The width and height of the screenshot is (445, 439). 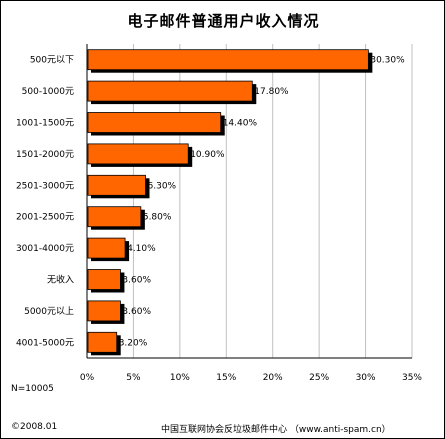 What do you see at coordinates (276, 430) in the screenshot?
I see `source-credit: 中国互联网协会反垃圾邮件中心 （www.anti-spam.cn）` at bounding box center [276, 430].